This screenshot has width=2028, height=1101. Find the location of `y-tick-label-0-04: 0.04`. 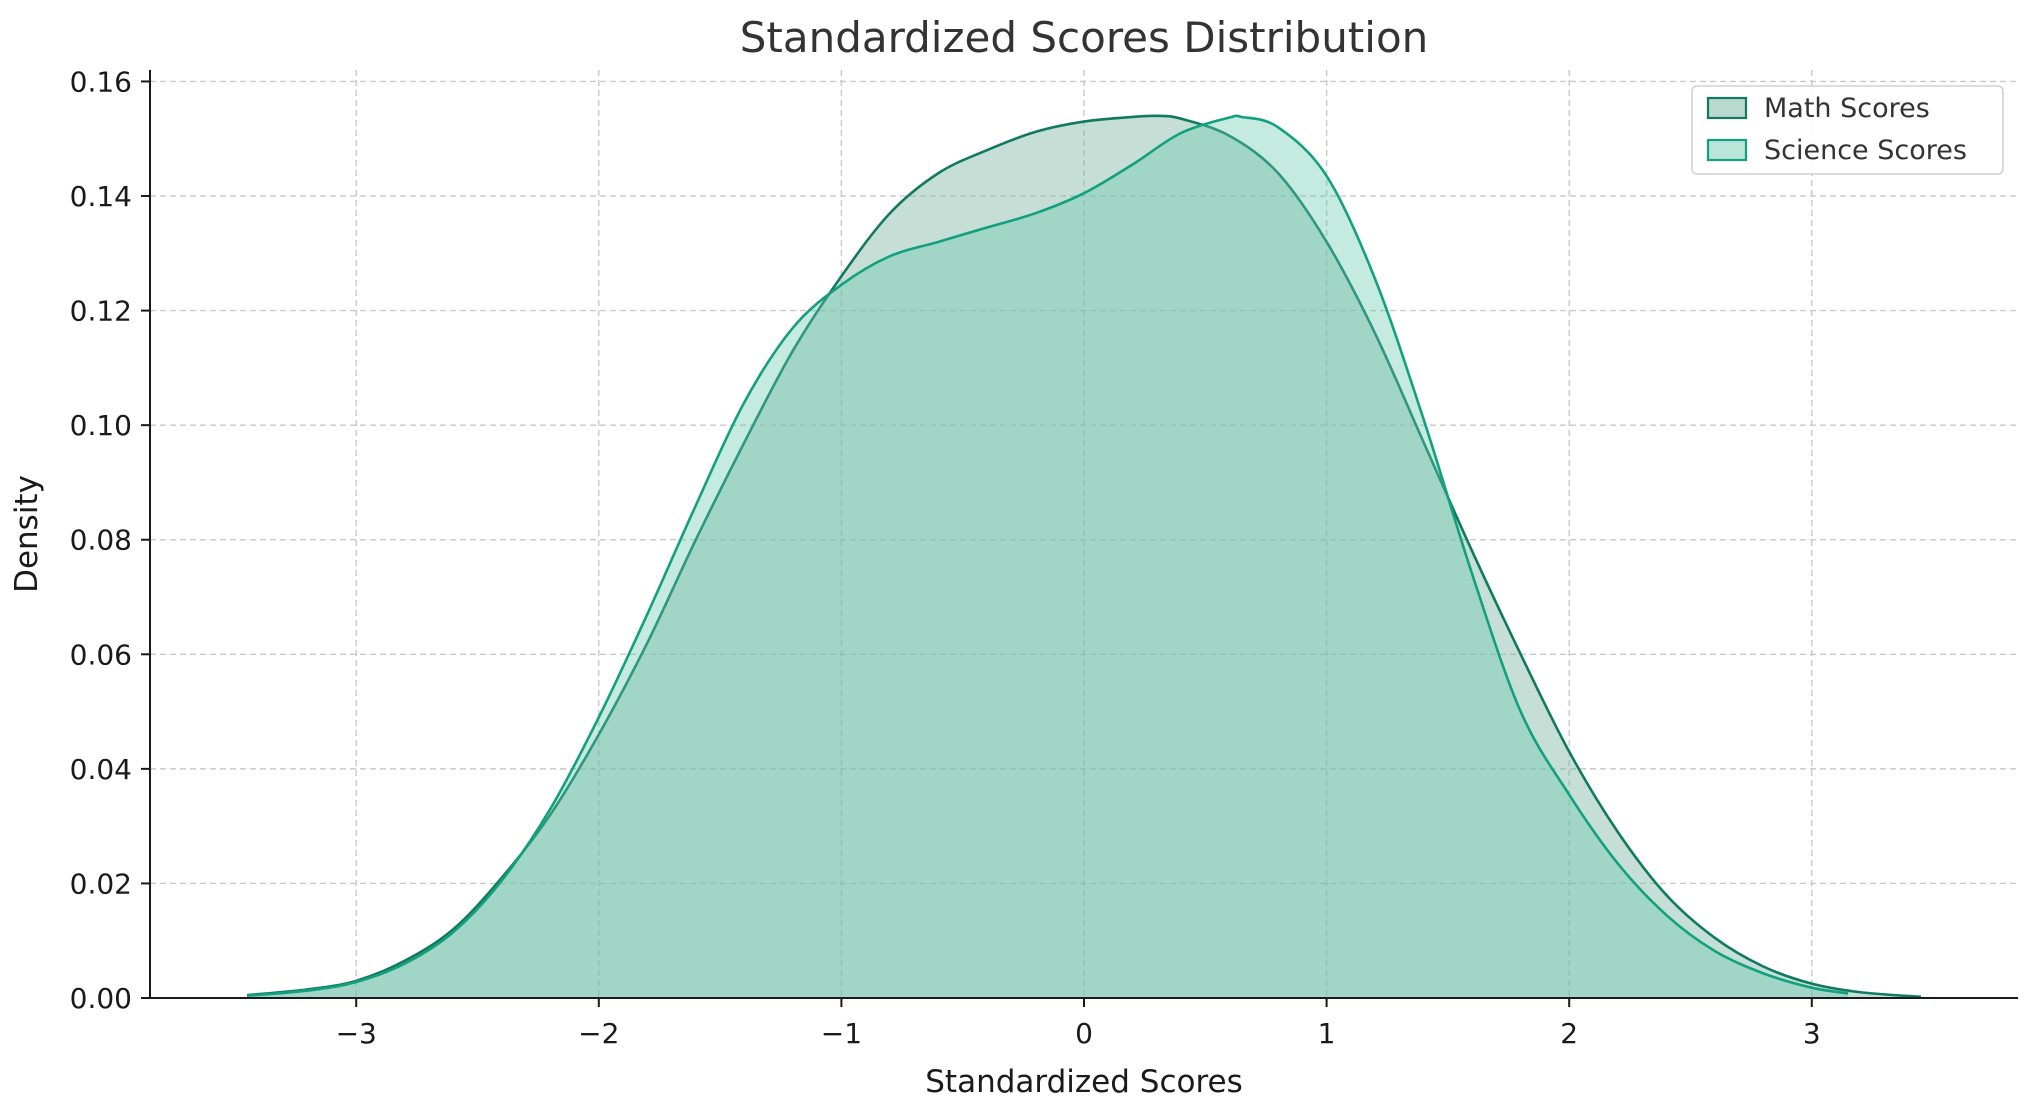

y-tick-label-0-04: 0.04 is located at coordinates (101, 769).